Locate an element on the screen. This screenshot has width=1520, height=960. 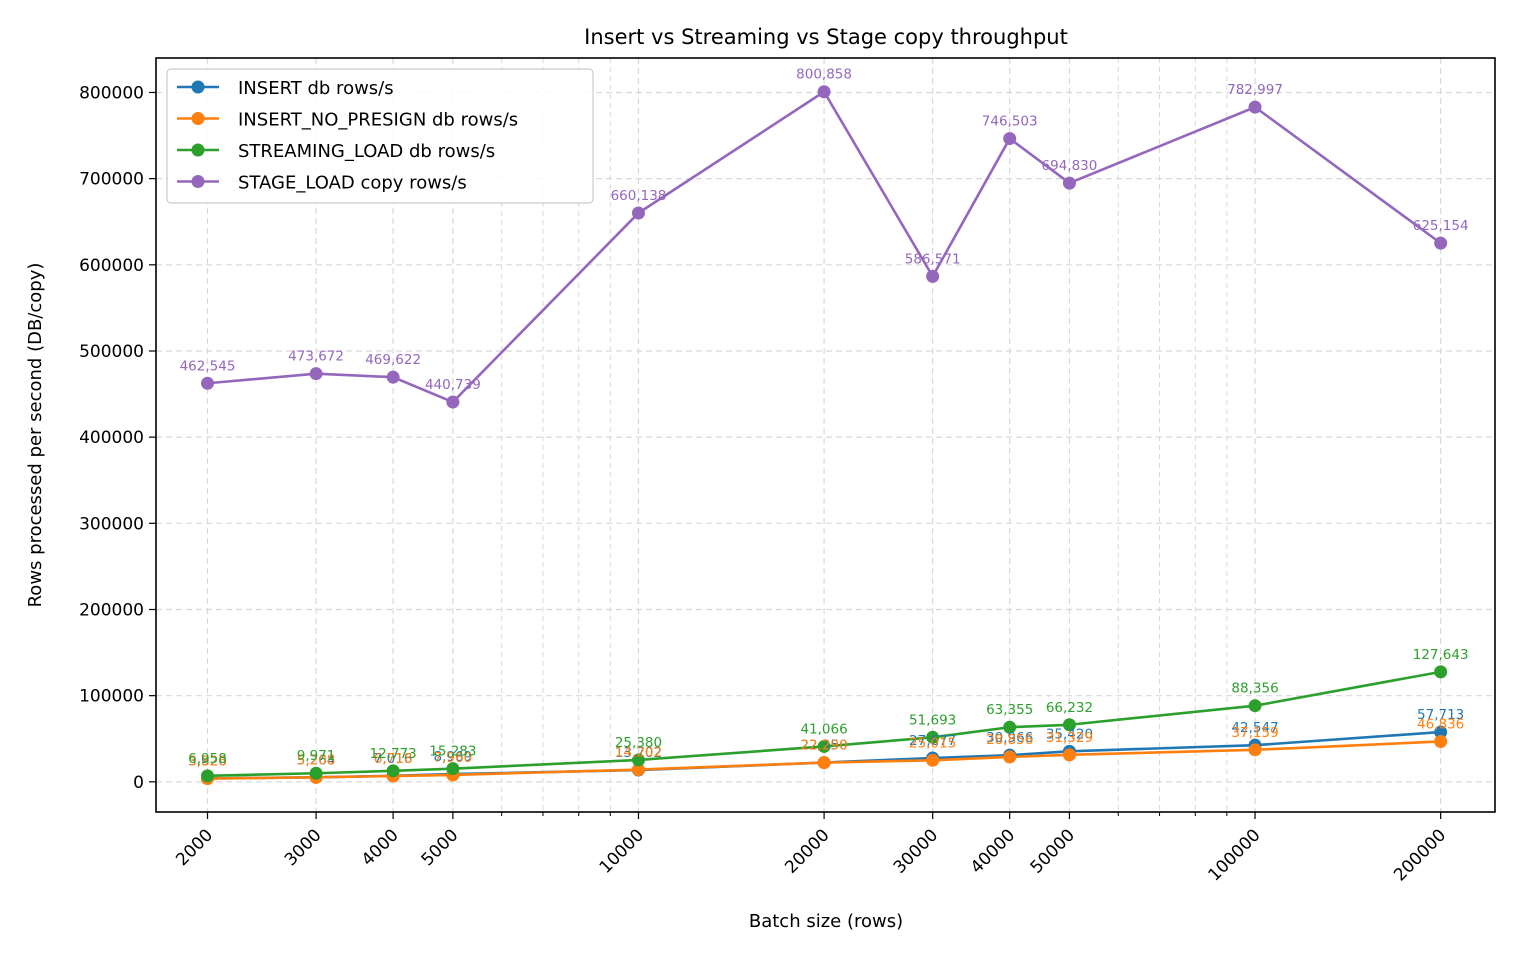
data-label: 694,830 is located at coordinates (1070, 166).